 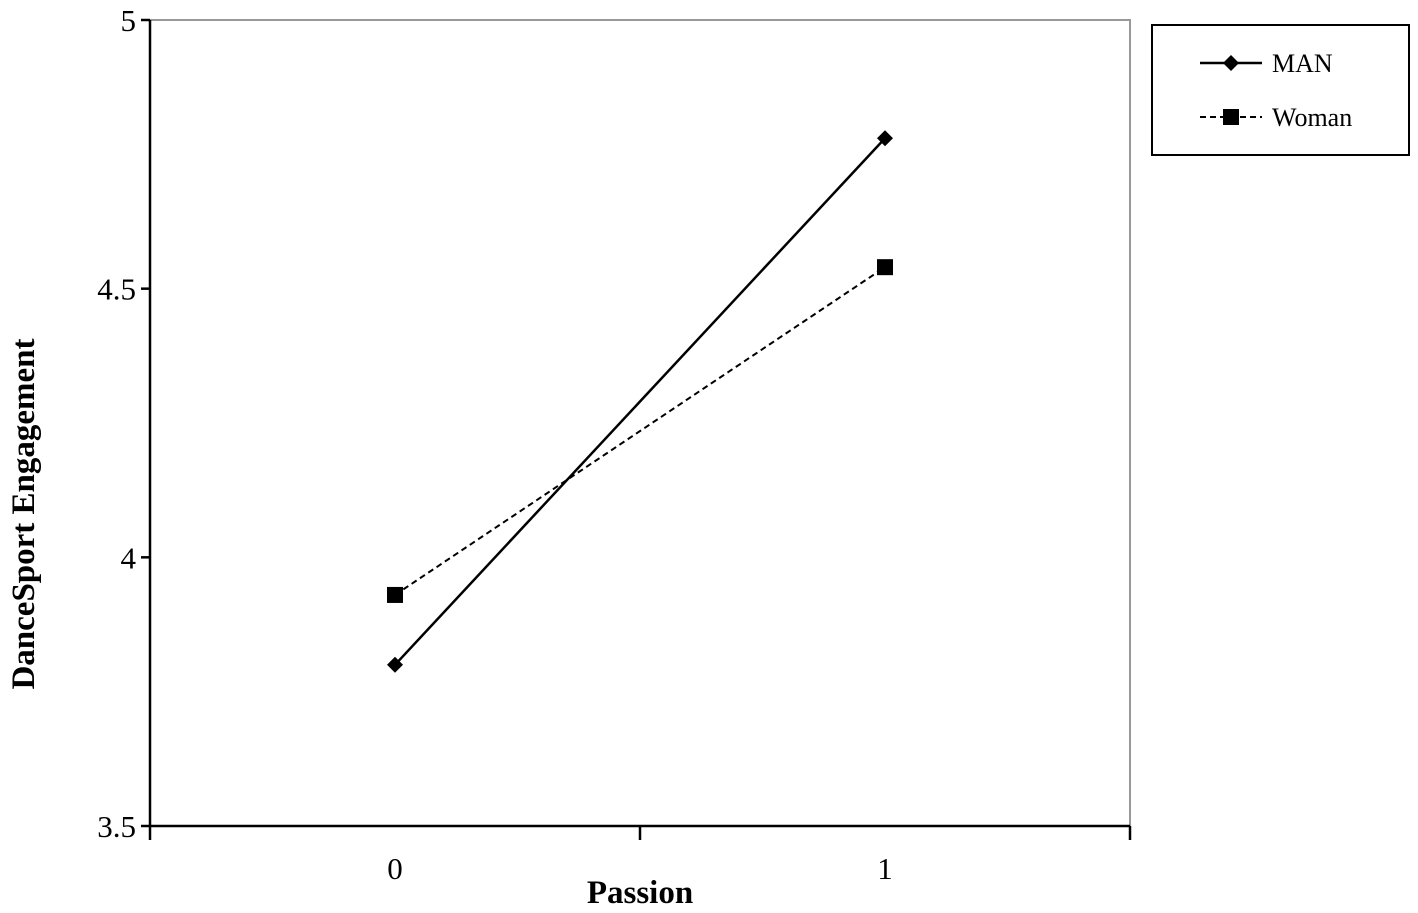 What do you see at coordinates (640, 431) in the screenshot?
I see `series-line-woman` at bounding box center [640, 431].